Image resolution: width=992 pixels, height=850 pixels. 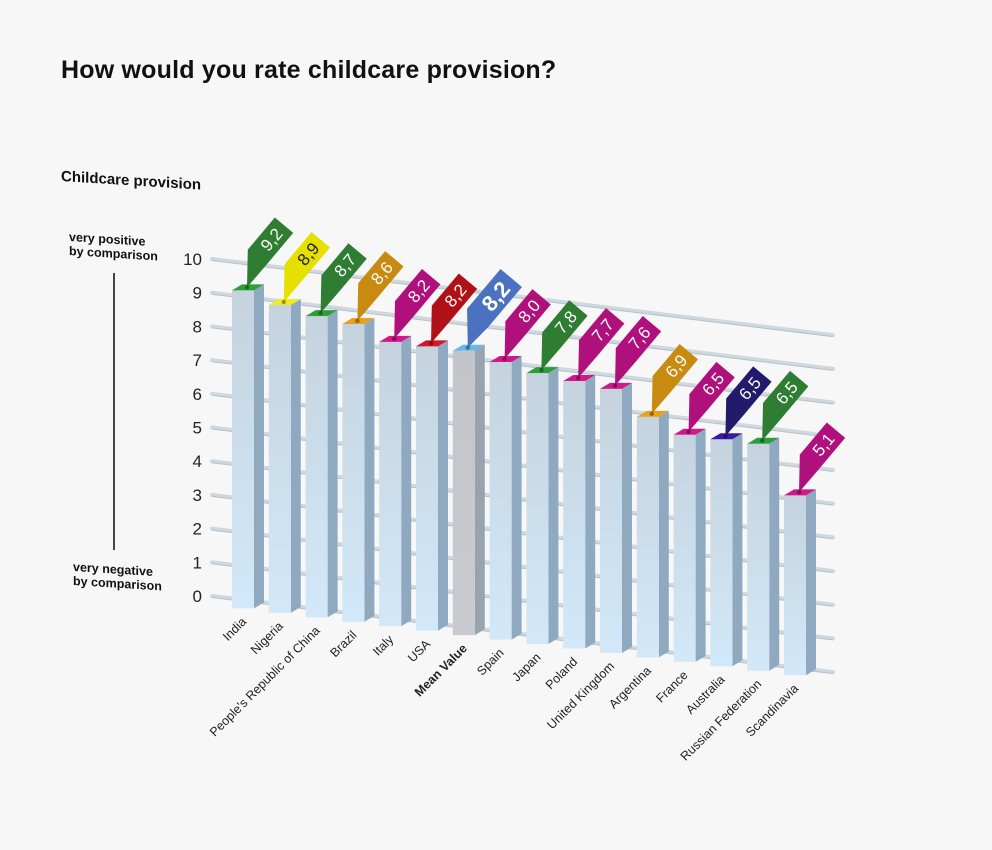 I want to click on y-tick-label: 10, so click(x=192, y=259).